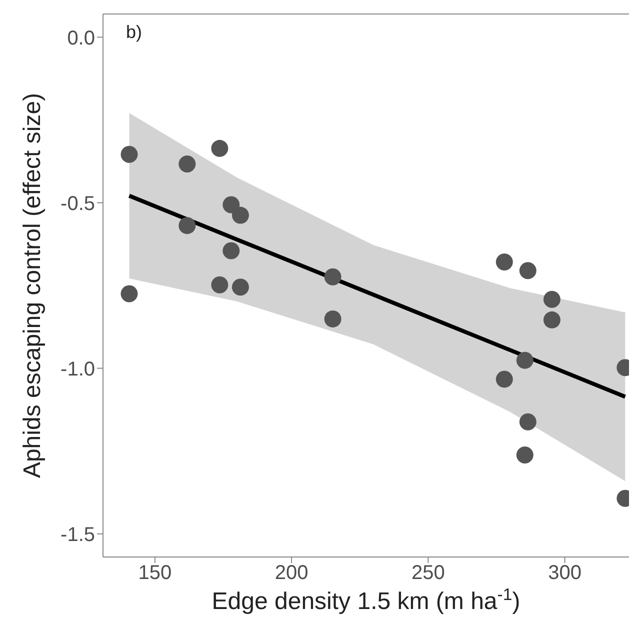  Describe the element at coordinates (155, 573) in the screenshot. I see `x-tick-label: 150` at that location.